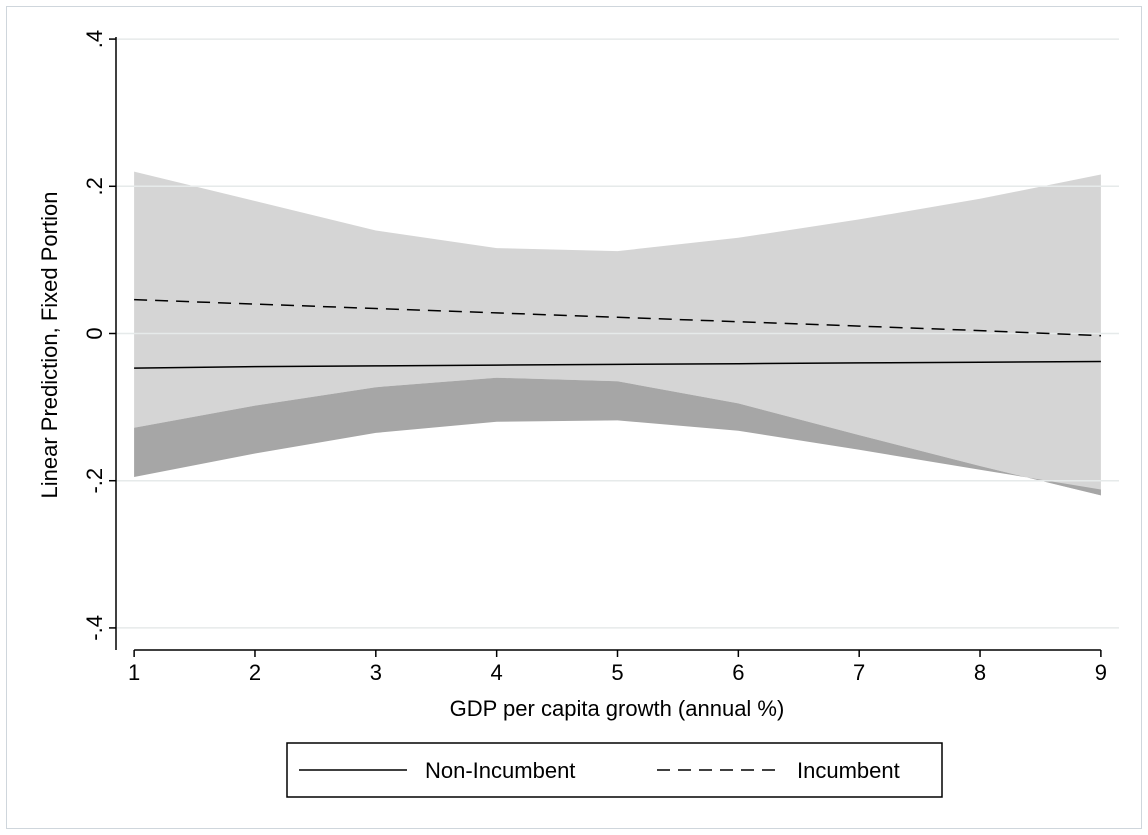 This screenshot has height=835, width=1148. I want to click on y-tick-label-0: -.4, so click(94, 628).